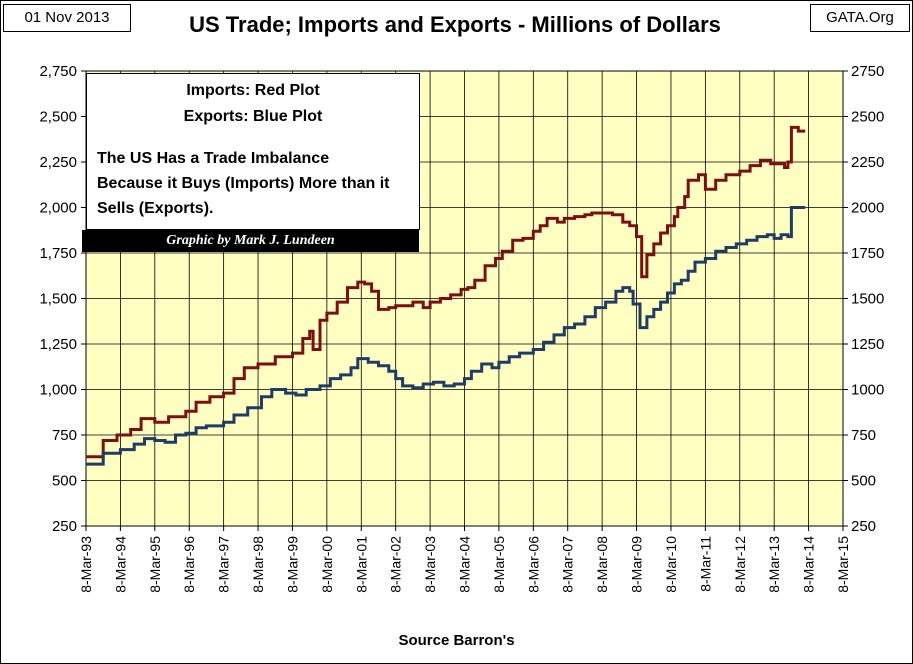 This screenshot has width=913, height=664. What do you see at coordinates (64, 481) in the screenshot?
I see `y-tick-label-left: 500` at bounding box center [64, 481].